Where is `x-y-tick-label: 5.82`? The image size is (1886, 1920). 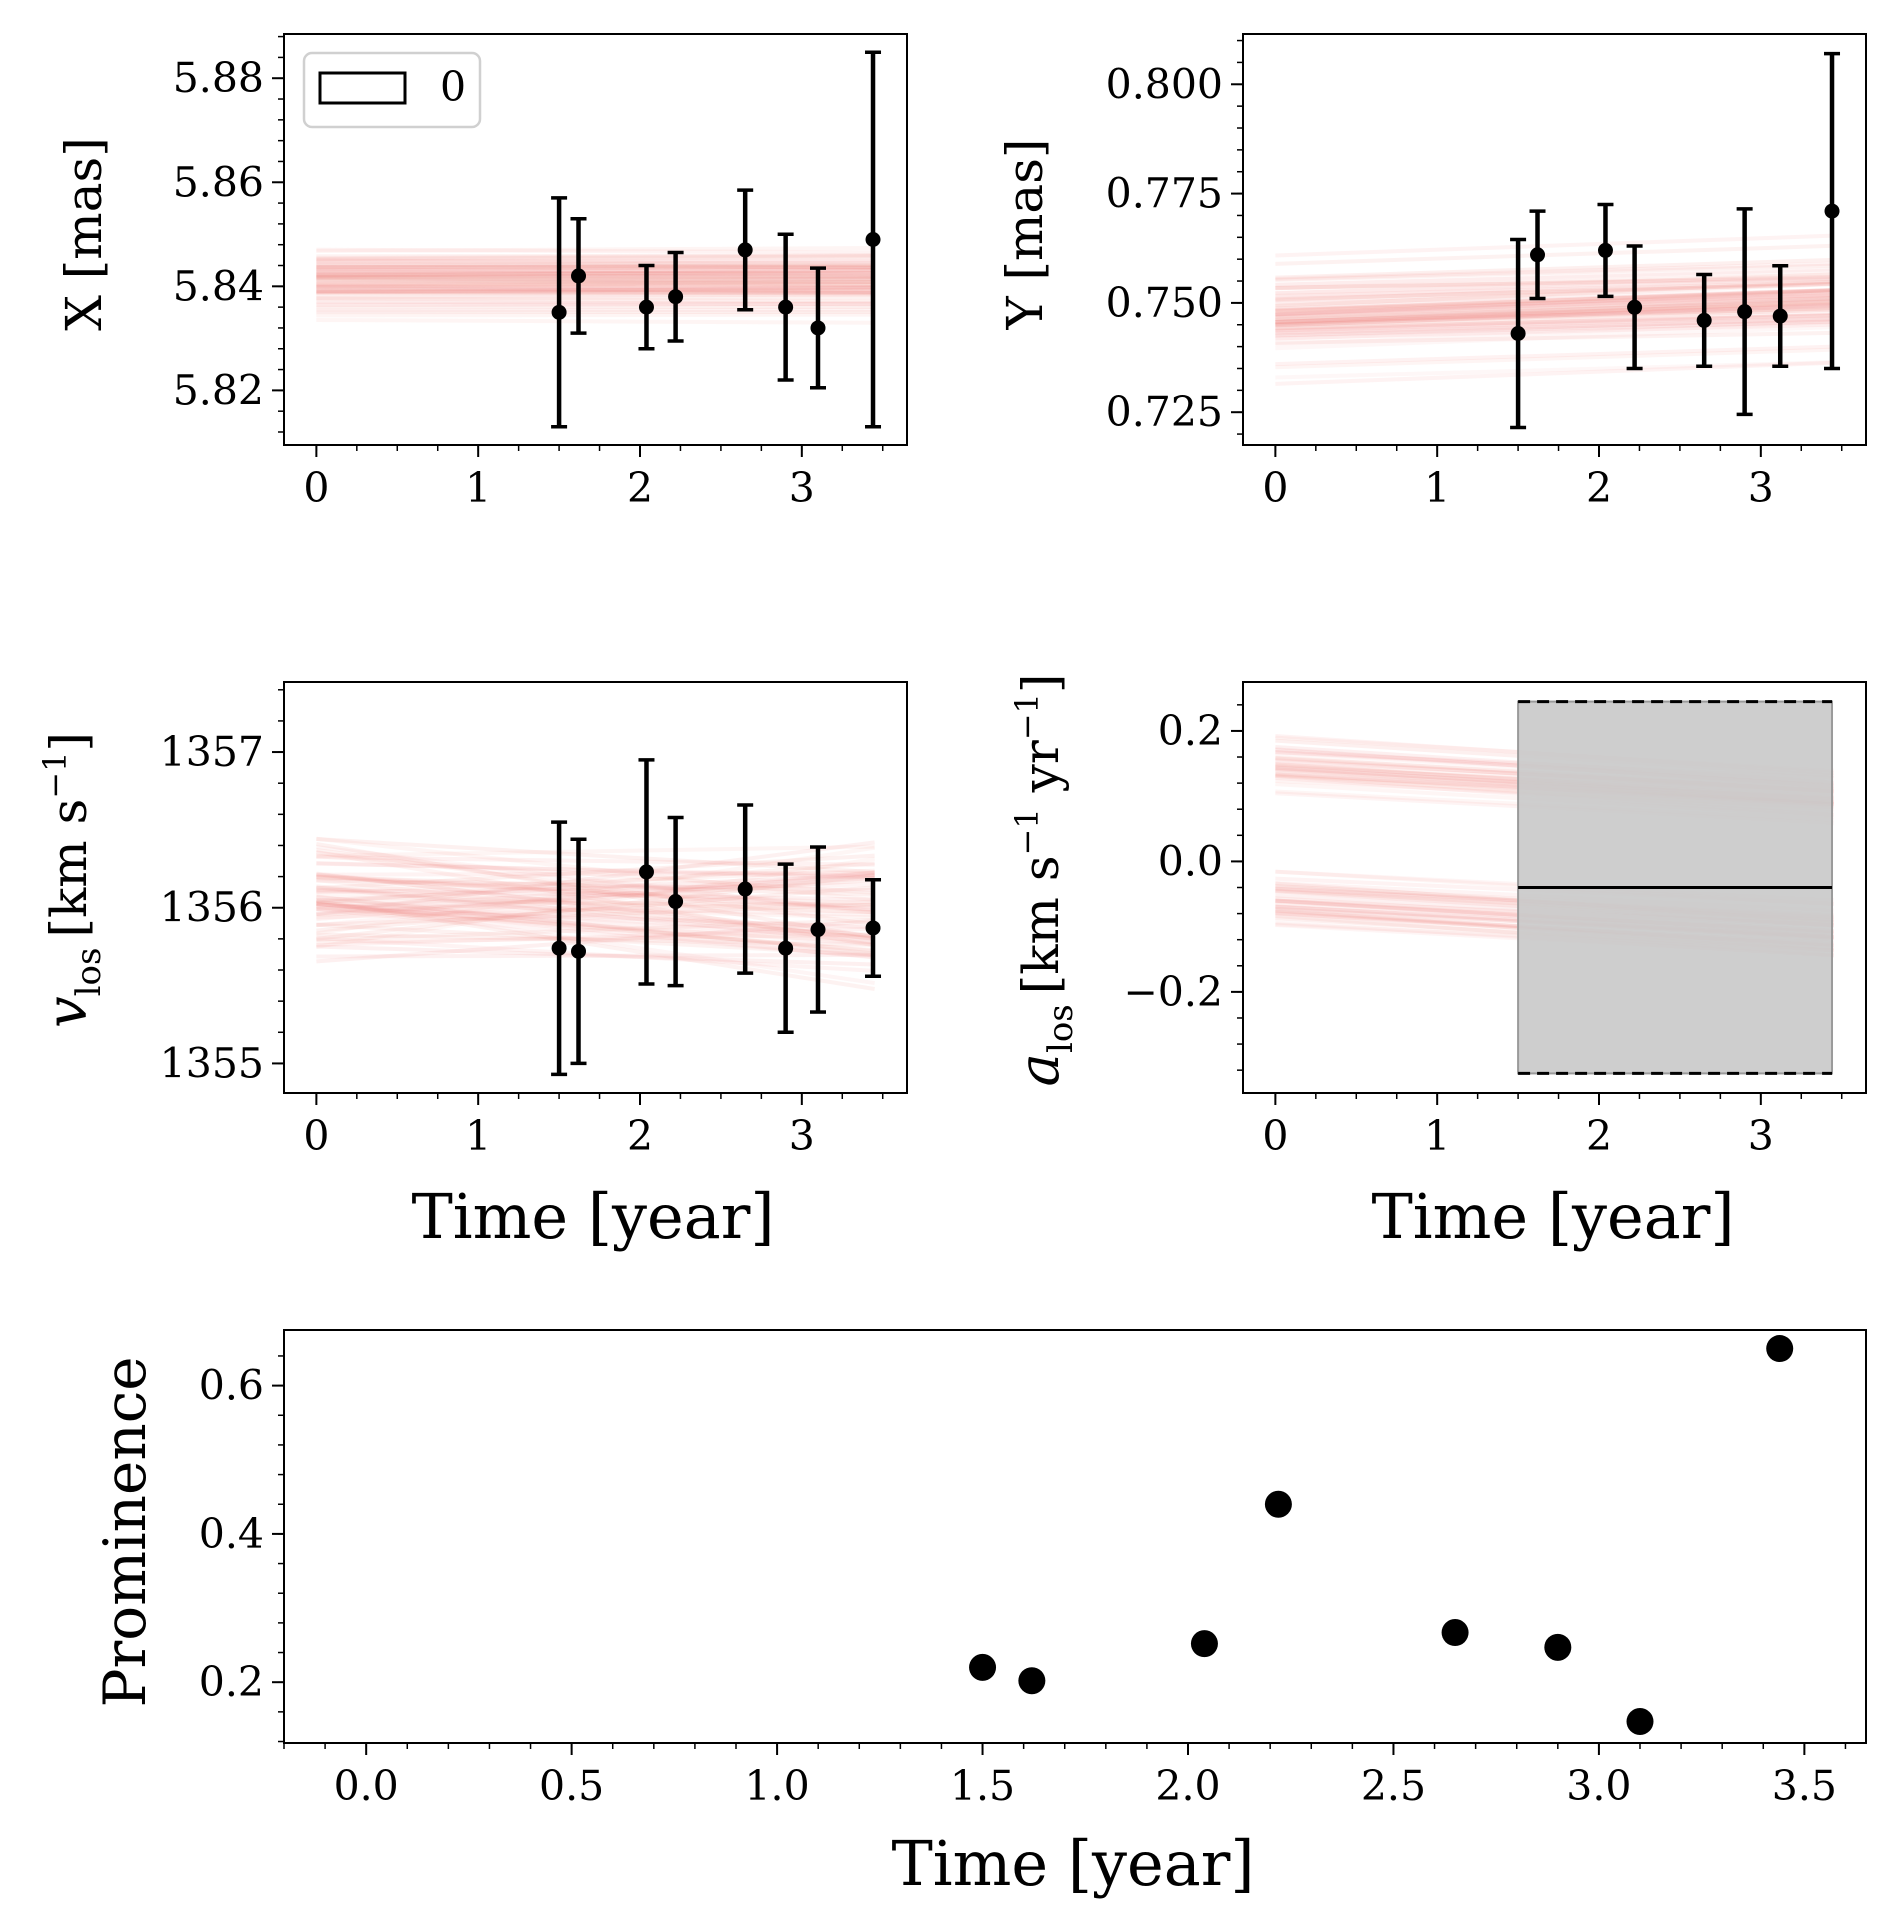
x-y-tick-label: 5.82 is located at coordinates (218, 390).